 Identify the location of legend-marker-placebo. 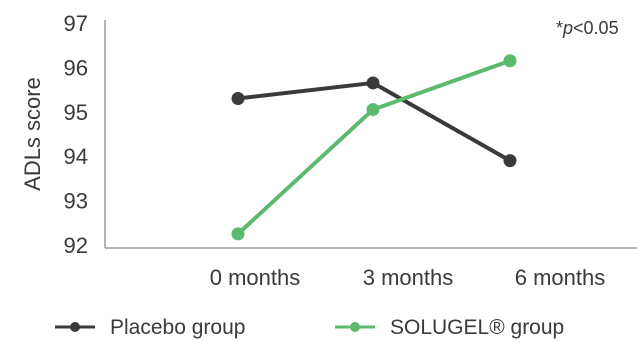
(75, 327).